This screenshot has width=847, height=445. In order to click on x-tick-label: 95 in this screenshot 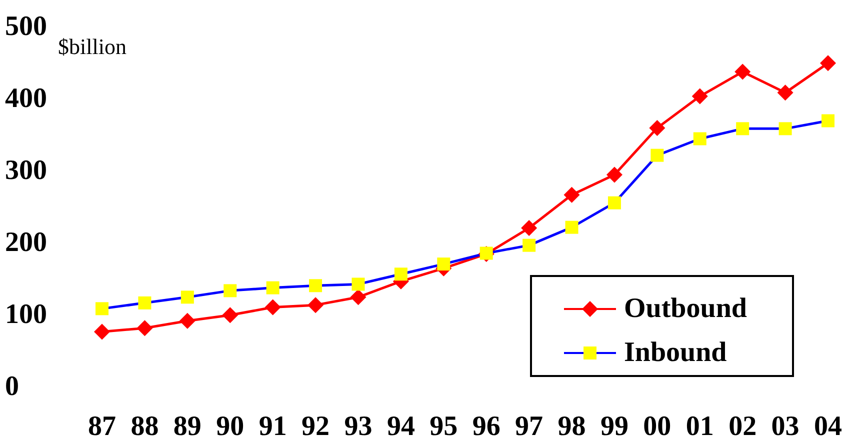, I will do `click(444, 426)`.